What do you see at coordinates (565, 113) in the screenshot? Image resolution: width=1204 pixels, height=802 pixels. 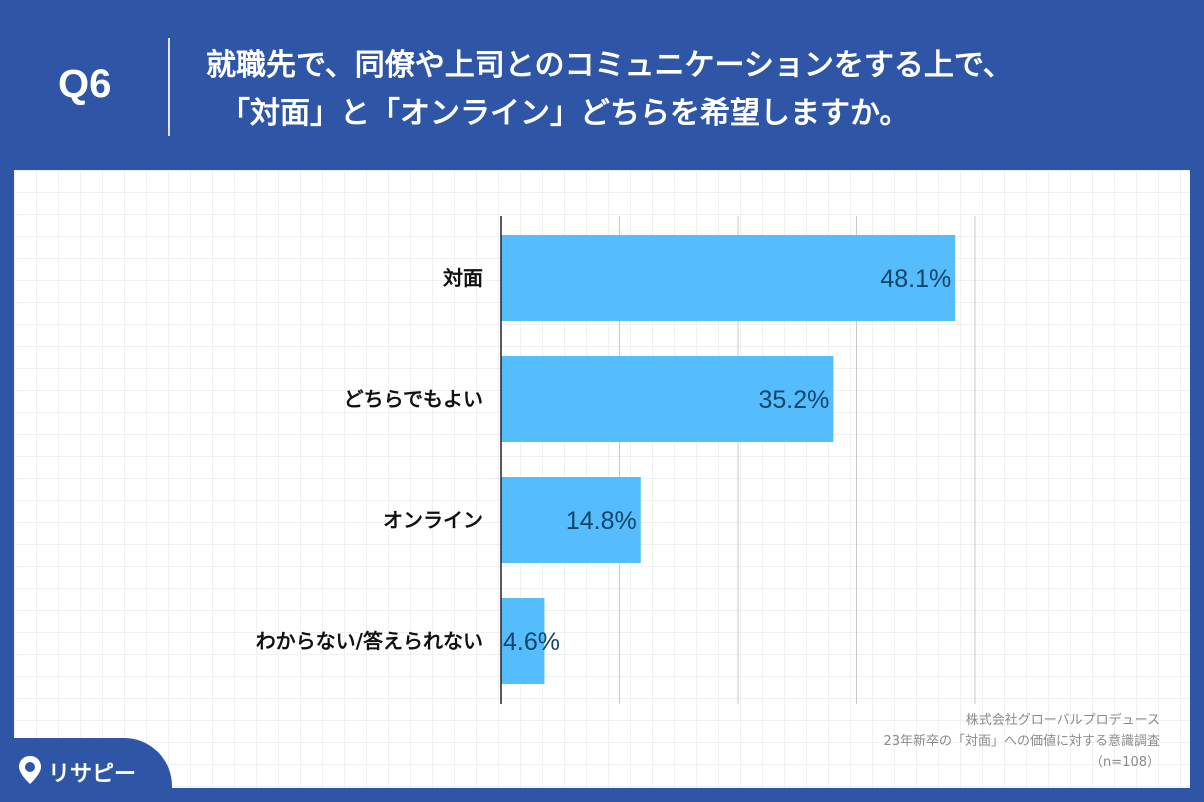 I see `question-title-line-2: 「対面」と「オンライン」どちらを希望しますか。` at bounding box center [565, 113].